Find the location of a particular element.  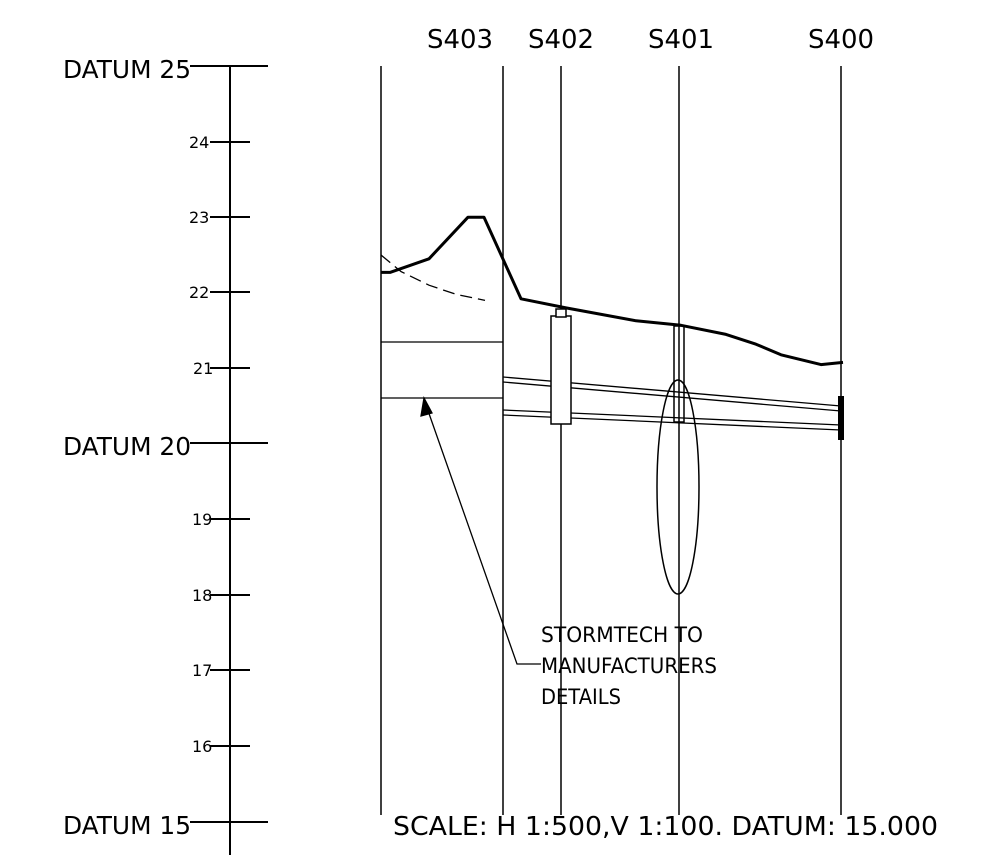

datum-label-25: DATUM 25 is located at coordinates (127, 69).